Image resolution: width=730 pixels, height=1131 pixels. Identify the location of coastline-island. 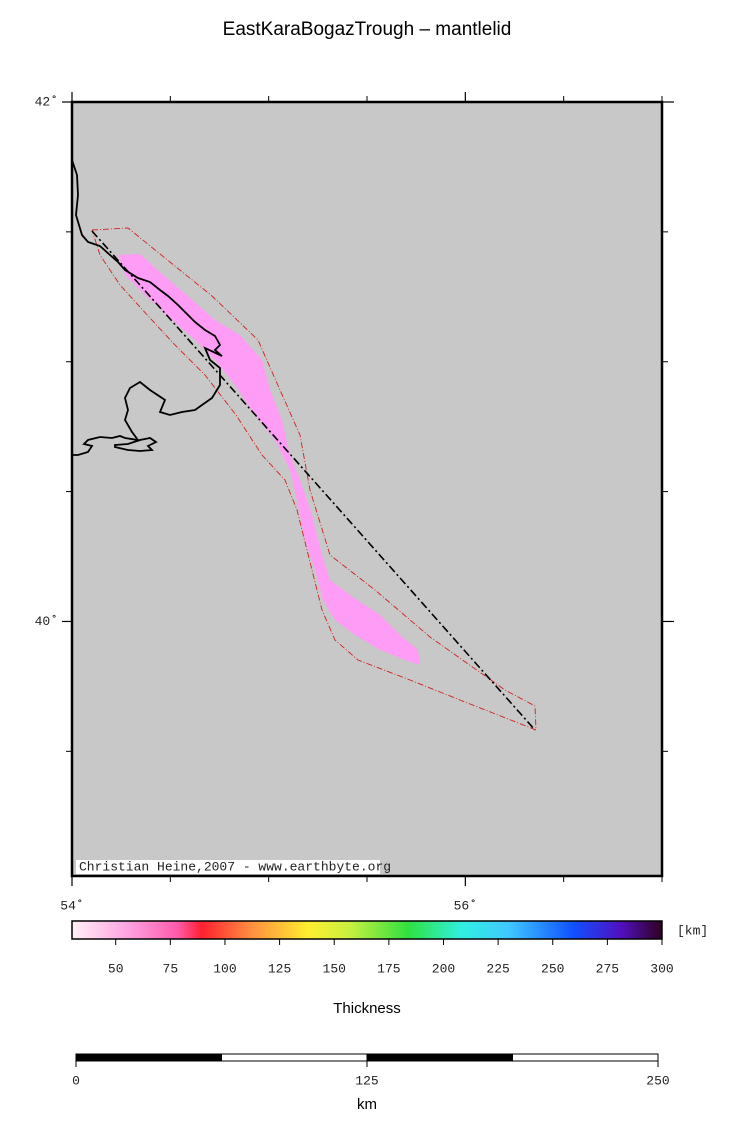
(136, 444).